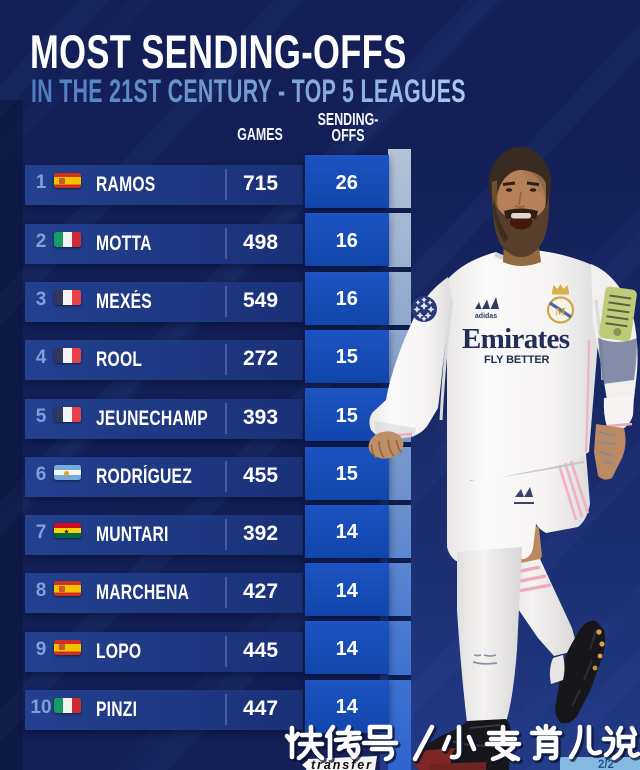  I want to click on svg-text: M, so click(560, 312).